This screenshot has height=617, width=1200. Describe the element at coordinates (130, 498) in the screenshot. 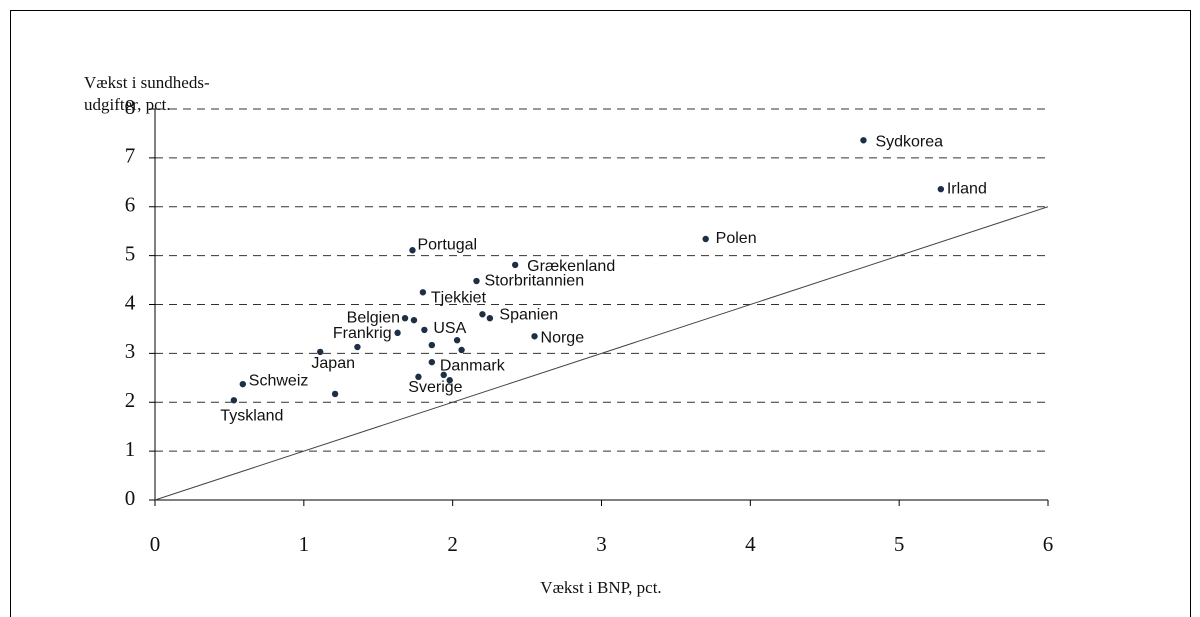

I see `y-tick-label: 0` at that location.